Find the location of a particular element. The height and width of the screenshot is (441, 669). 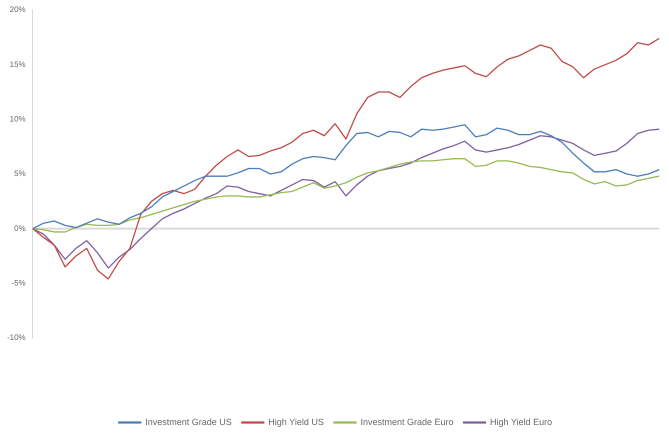

y-tick-label: 10% is located at coordinates (18, 119).